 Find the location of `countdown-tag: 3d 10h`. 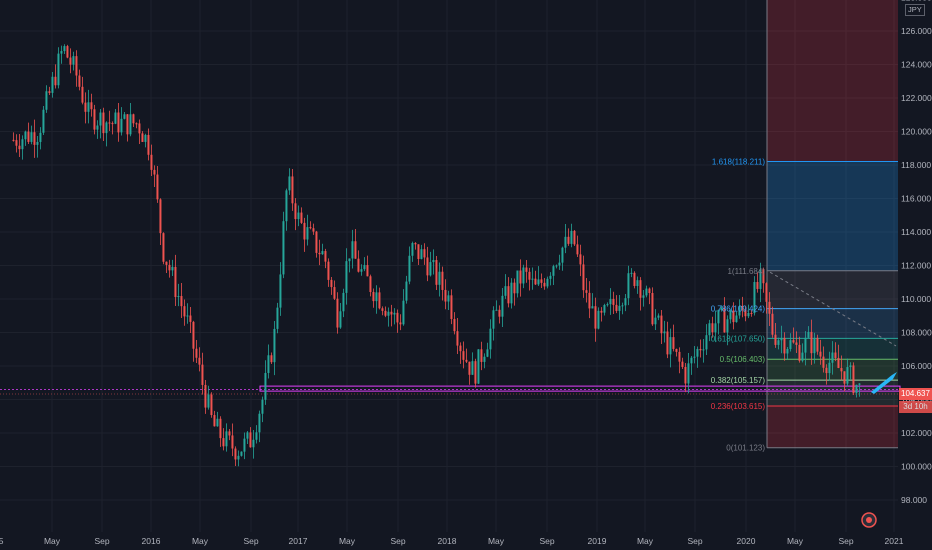

countdown-tag: 3d 10h is located at coordinates (915, 407).